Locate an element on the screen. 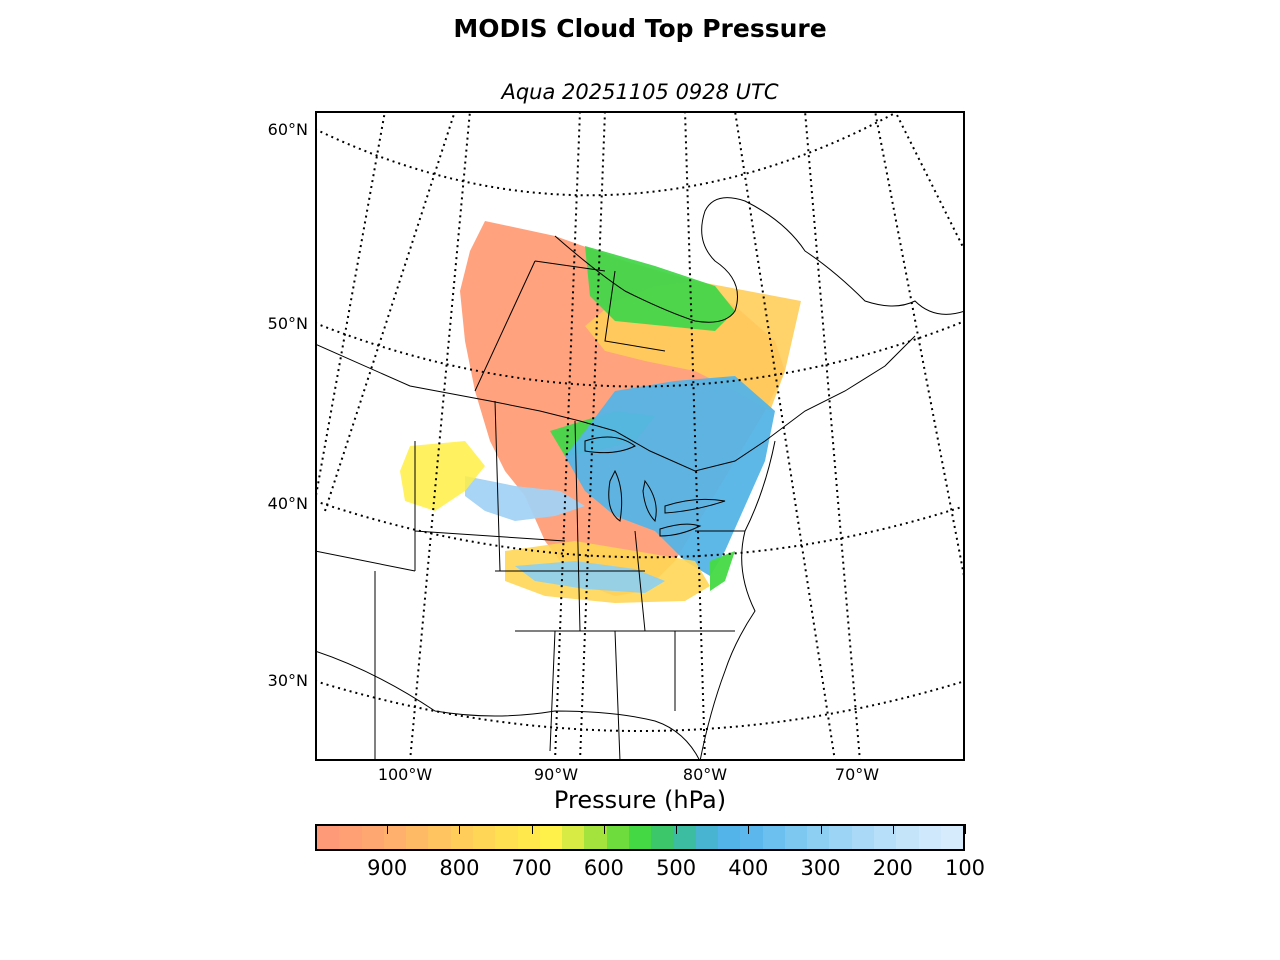  meridian-90w is located at coordinates (567, 436).